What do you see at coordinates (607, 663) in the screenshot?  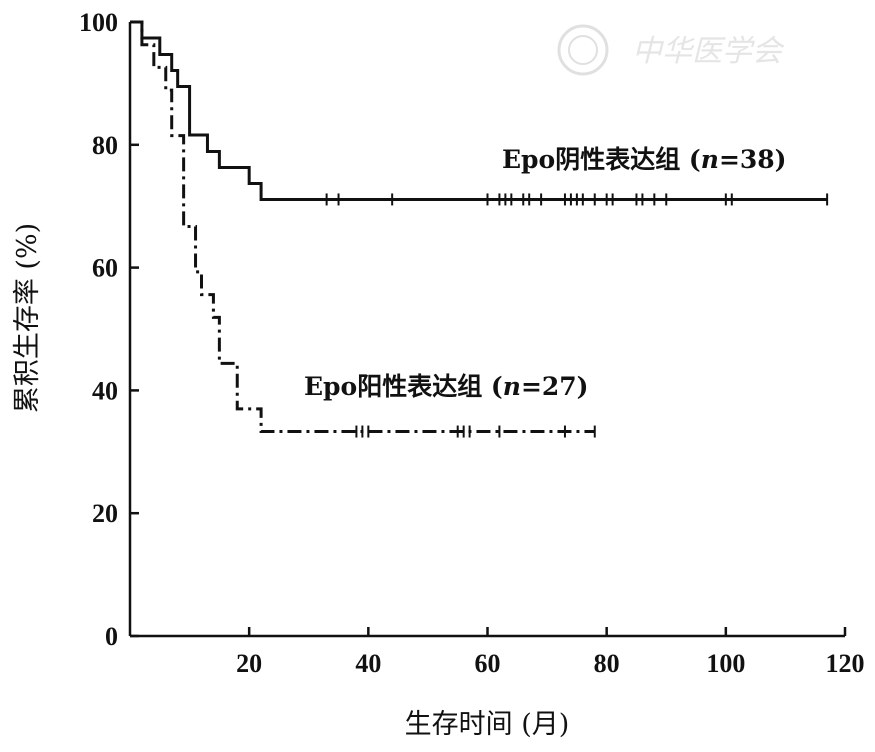 I see `x-tick-label: 80` at bounding box center [607, 663].